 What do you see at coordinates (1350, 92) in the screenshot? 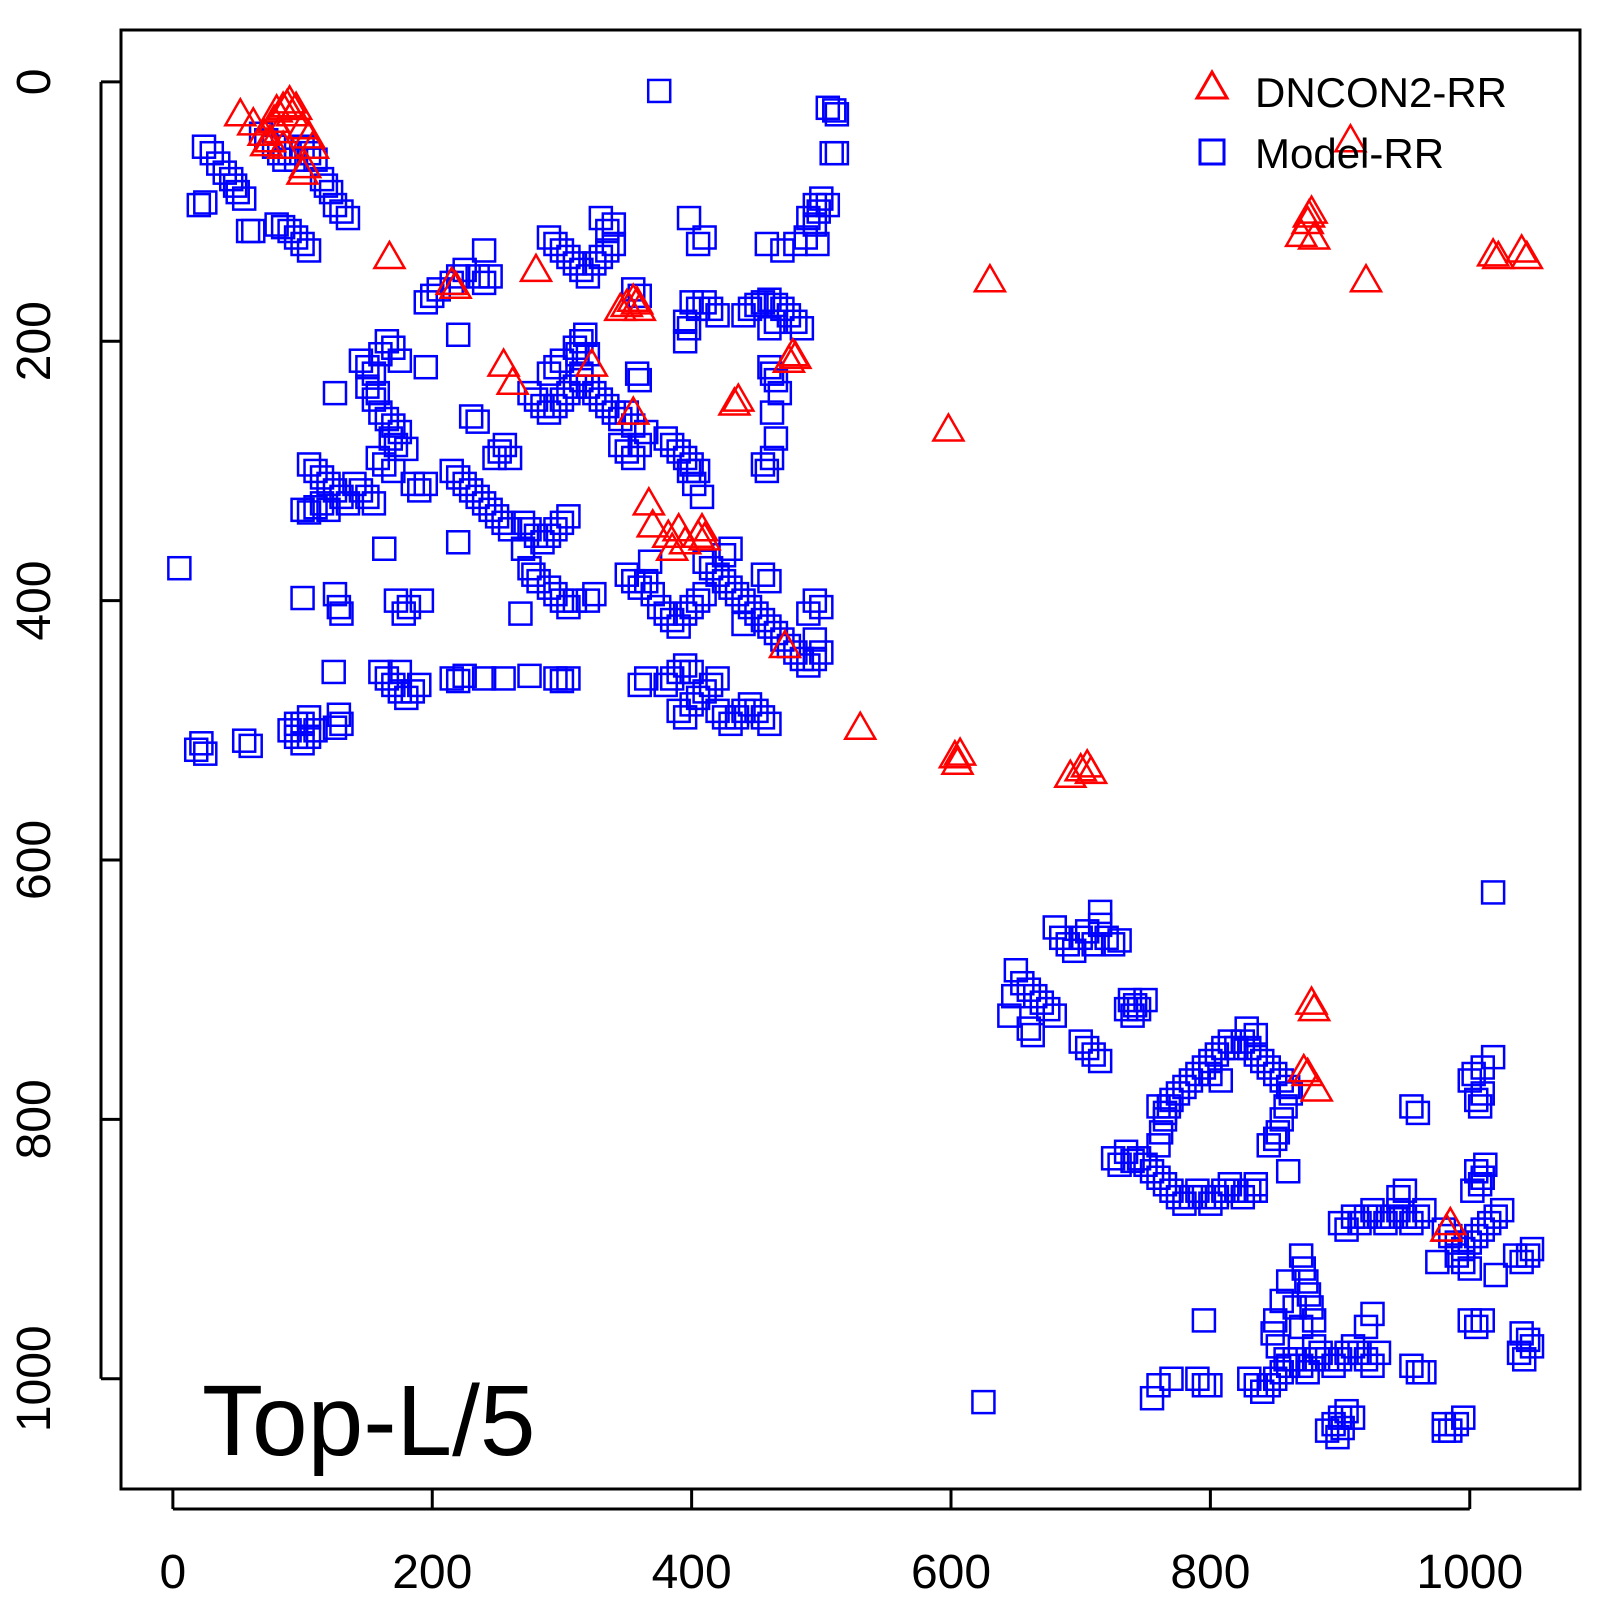
I see `legend-item-dncon2-rr: DNCON2-RR` at bounding box center [1350, 92].